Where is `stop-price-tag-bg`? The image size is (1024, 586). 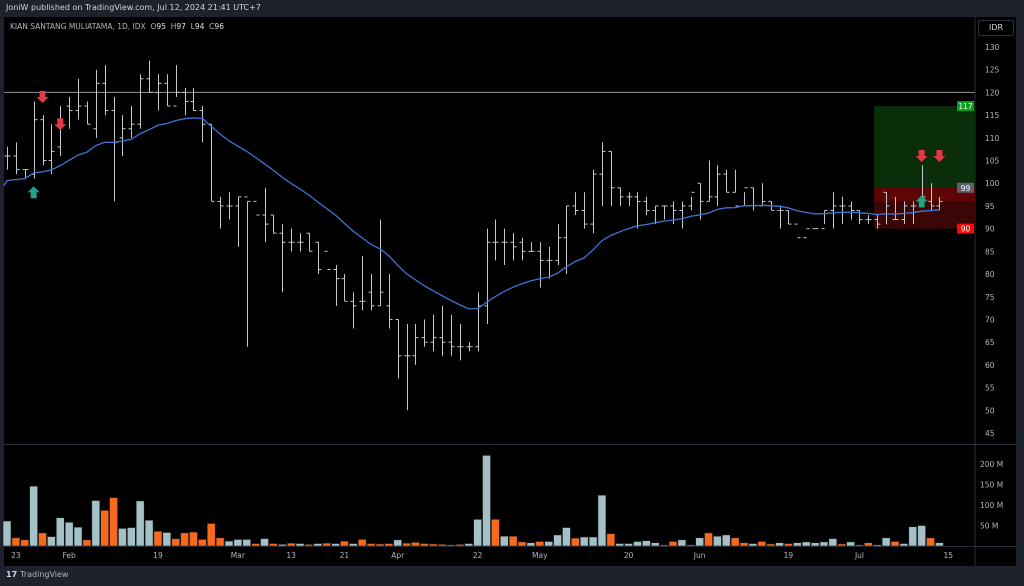 stop-price-tag-bg is located at coordinates (965, 228).